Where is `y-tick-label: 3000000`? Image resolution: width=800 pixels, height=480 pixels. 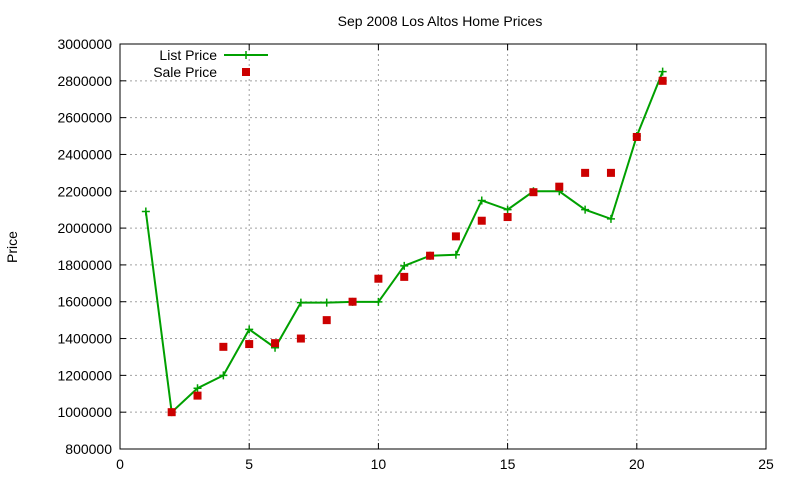 y-tick-label: 3000000 is located at coordinates (84, 44).